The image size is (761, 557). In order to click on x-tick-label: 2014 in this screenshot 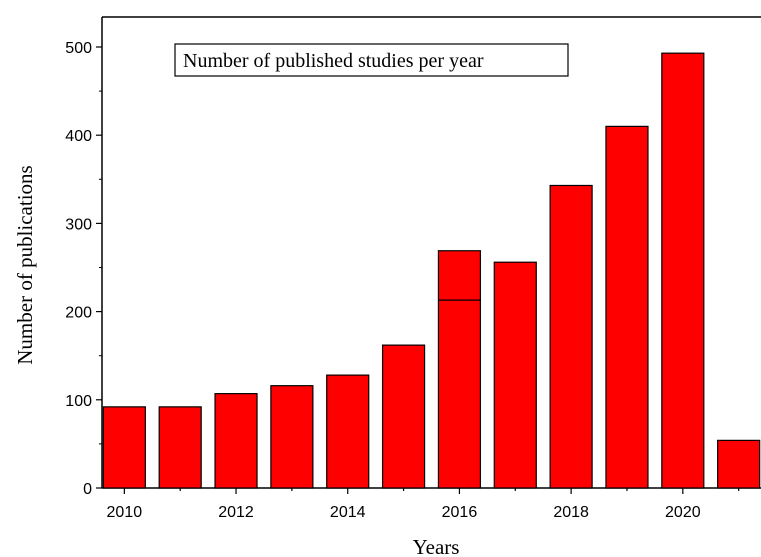, I will do `click(348, 512)`.